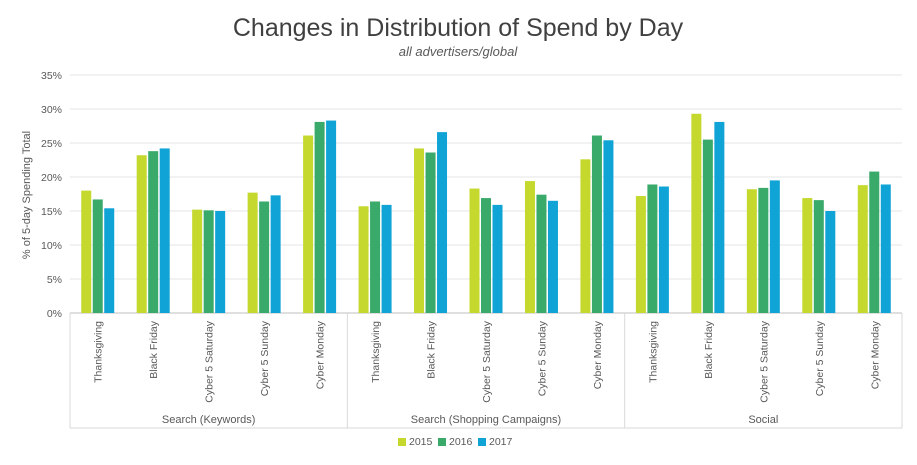 The width and height of the screenshot is (917, 465). I want to click on y-tick-label: 0%, so click(54, 314).